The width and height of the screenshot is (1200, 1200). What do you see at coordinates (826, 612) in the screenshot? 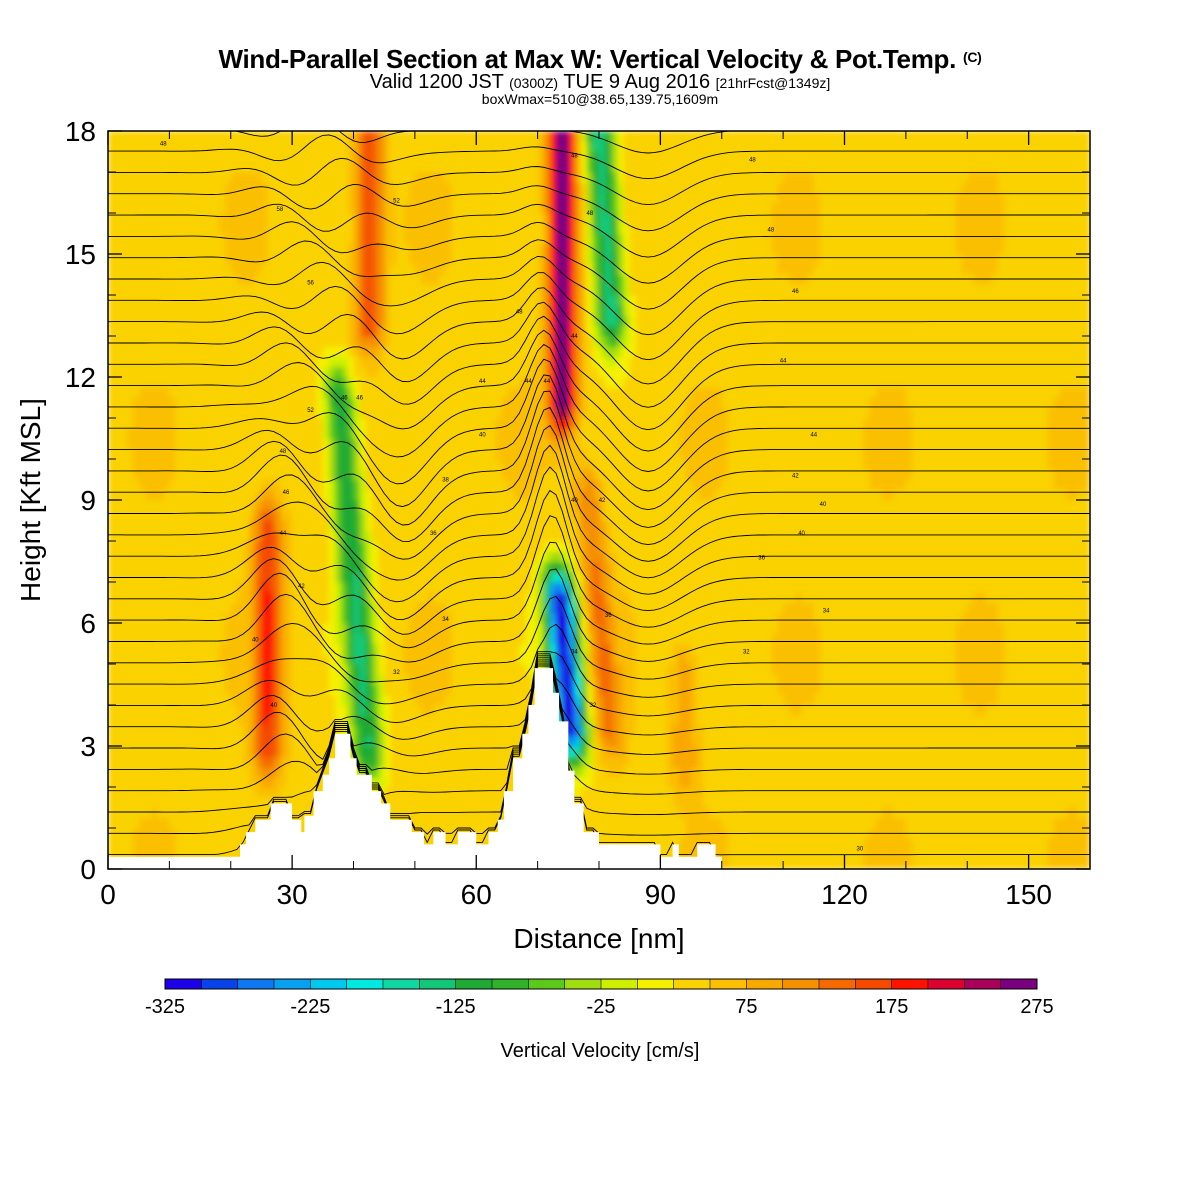
I see `isentrope-label: 34` at bounding box center [826, 612].